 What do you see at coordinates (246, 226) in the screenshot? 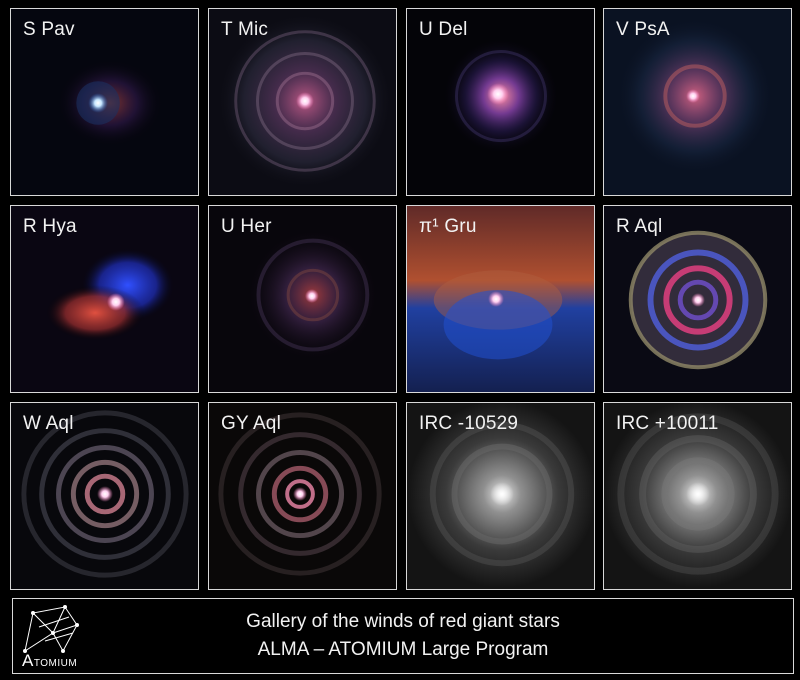
I see `panel-label: U Her` at bounding box center [246, 226].